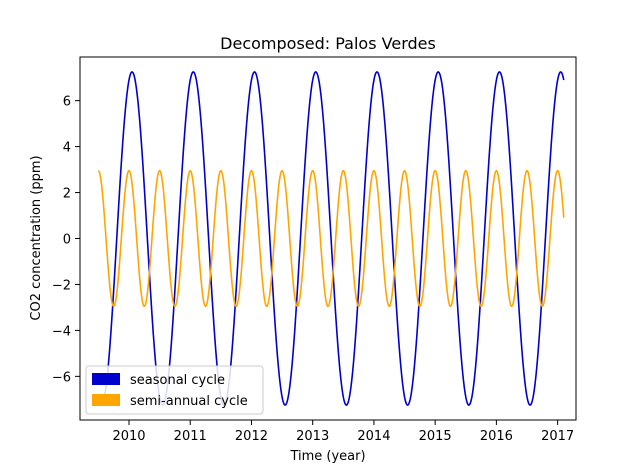  I want to click on y-tick-label: 0, so click(67, 240).